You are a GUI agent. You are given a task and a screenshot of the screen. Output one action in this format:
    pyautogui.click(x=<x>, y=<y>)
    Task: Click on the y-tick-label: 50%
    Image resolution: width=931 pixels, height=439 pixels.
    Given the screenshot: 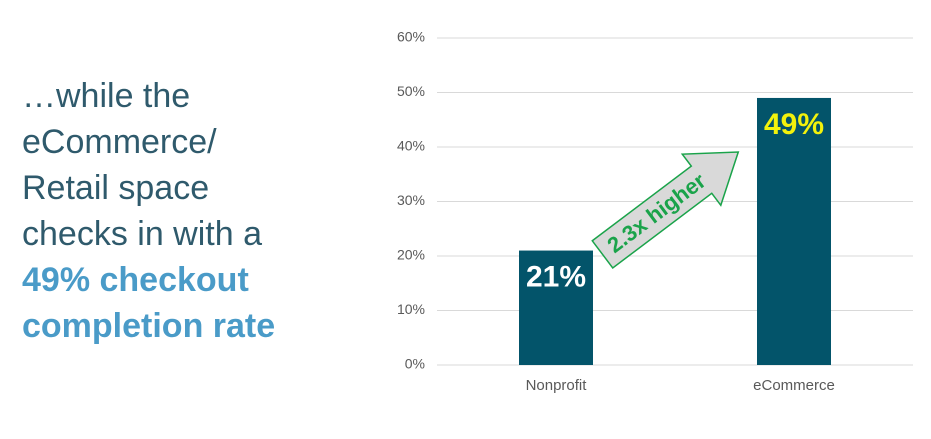 What is the action you would take?
    pyautogui.click(x=411, y=91)
    